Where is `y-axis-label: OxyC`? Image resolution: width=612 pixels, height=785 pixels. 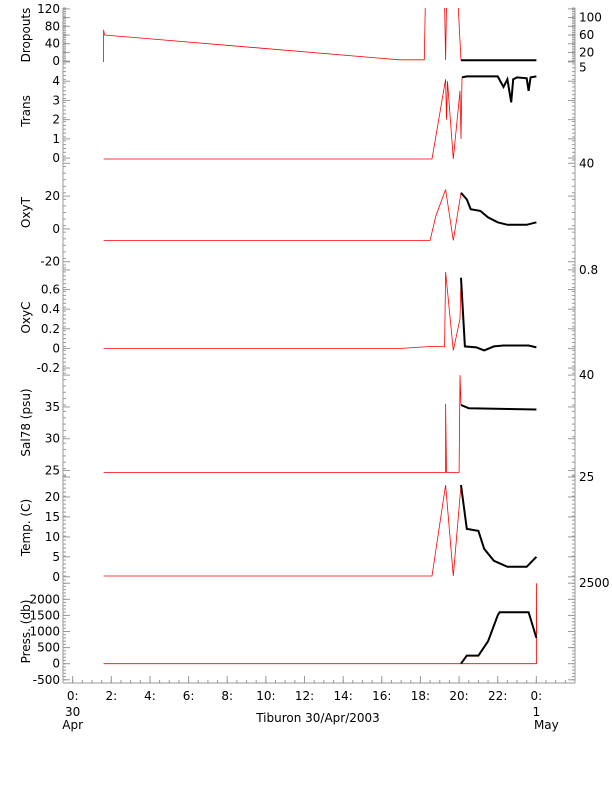 y-axis-label: OxyC is located at coordinates (26, 317).